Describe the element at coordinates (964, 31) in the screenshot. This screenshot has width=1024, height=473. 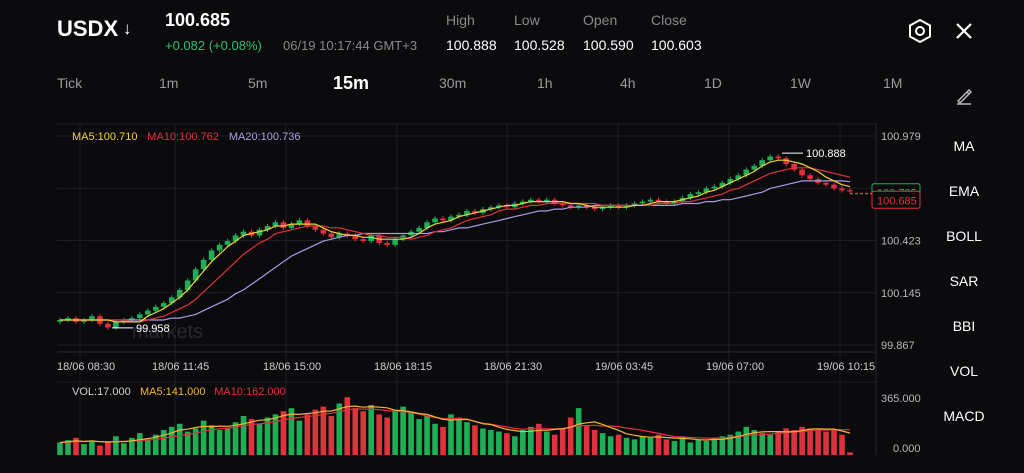
I see `close-icon` at that location.